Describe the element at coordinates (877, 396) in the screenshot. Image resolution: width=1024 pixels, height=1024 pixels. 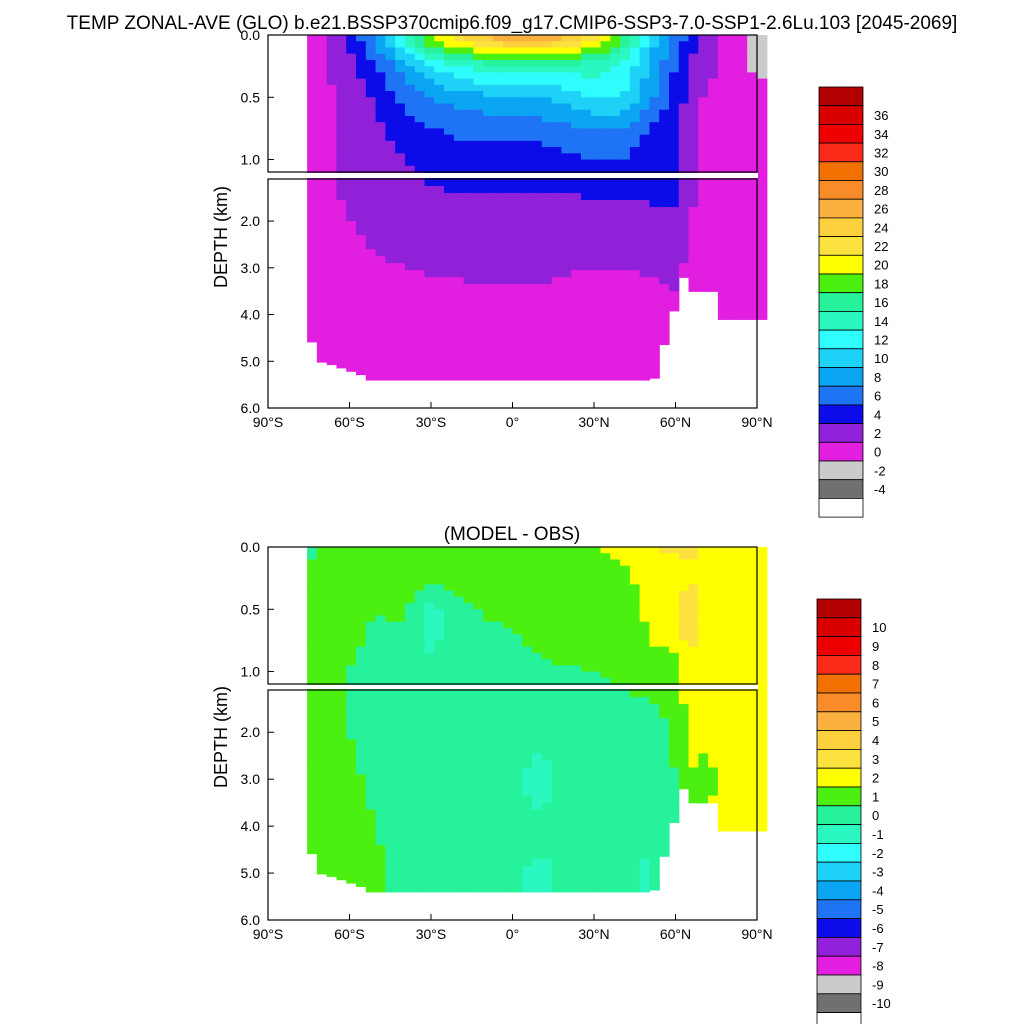
I see `colorbar-label: 6` at that location.